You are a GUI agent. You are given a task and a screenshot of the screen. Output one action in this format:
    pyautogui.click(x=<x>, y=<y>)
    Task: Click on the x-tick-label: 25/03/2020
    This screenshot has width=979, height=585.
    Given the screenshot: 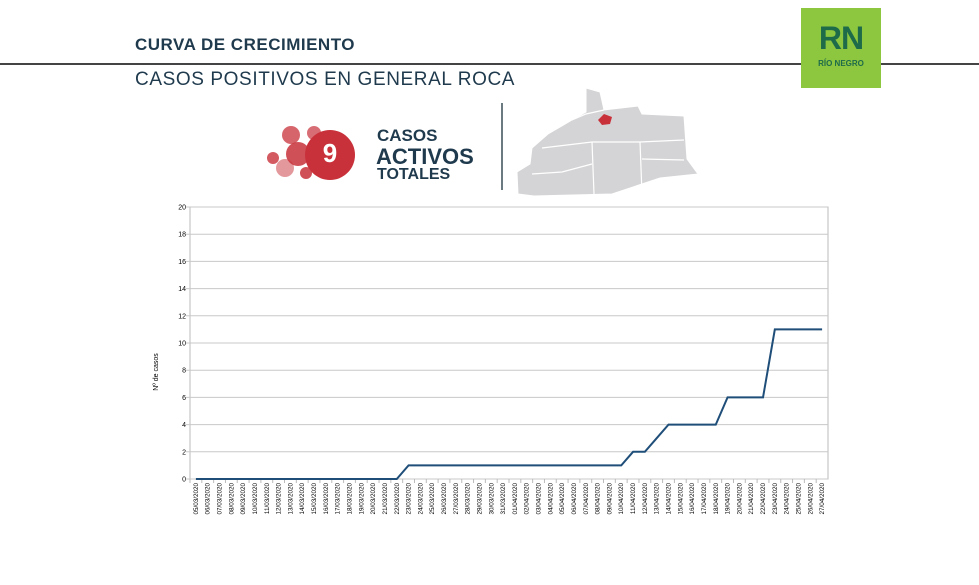 What is the action you would take?
    pyautogui.click(x=432, y=499)
    